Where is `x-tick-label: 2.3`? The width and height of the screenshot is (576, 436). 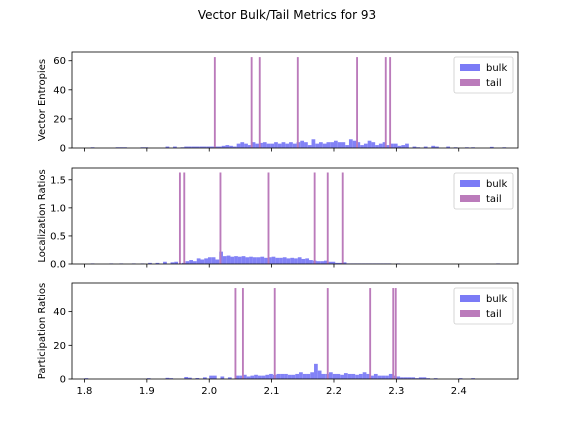
x-tick-label: 2.3 is located at coordinates (396, 391).